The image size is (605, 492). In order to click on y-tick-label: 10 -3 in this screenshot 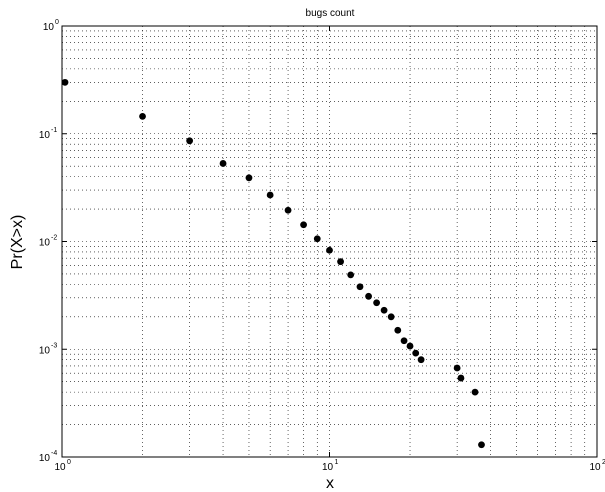, I will do `click(48, 349)`.